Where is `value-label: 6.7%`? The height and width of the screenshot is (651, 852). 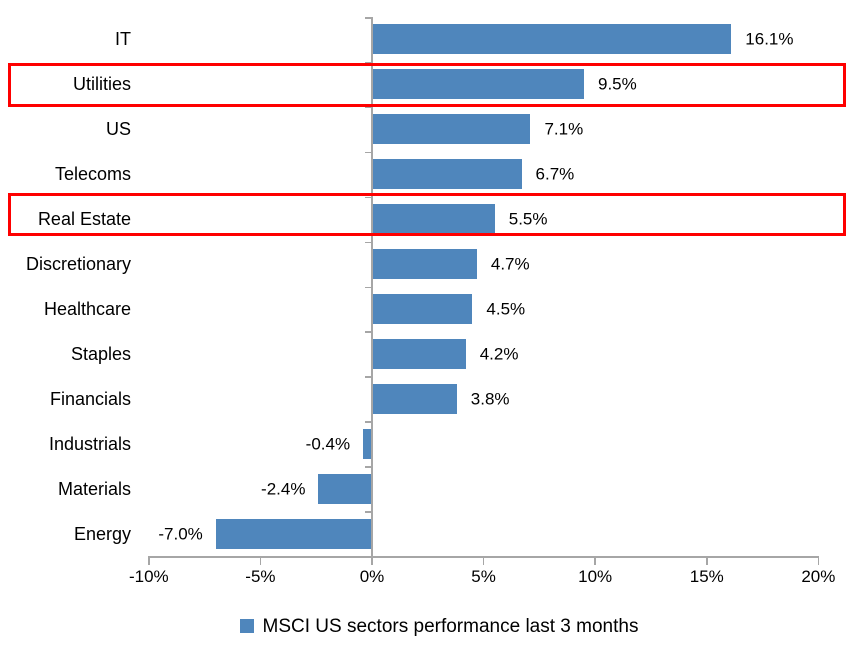
value-label: 6.7% is located at coordinates (555, 174).